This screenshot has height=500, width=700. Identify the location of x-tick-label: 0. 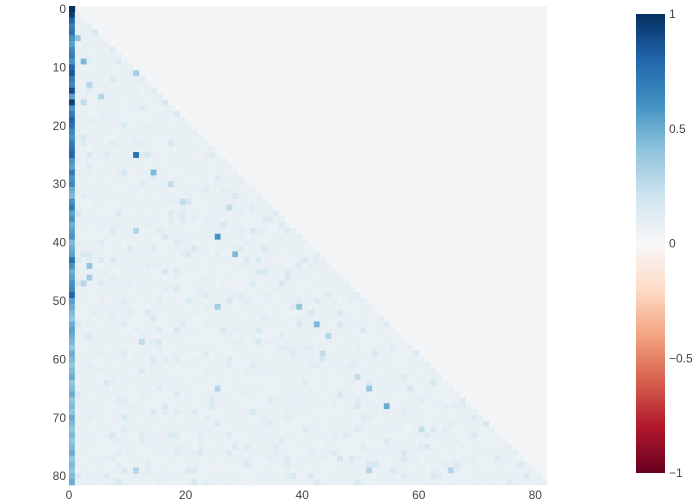
(69, 494).